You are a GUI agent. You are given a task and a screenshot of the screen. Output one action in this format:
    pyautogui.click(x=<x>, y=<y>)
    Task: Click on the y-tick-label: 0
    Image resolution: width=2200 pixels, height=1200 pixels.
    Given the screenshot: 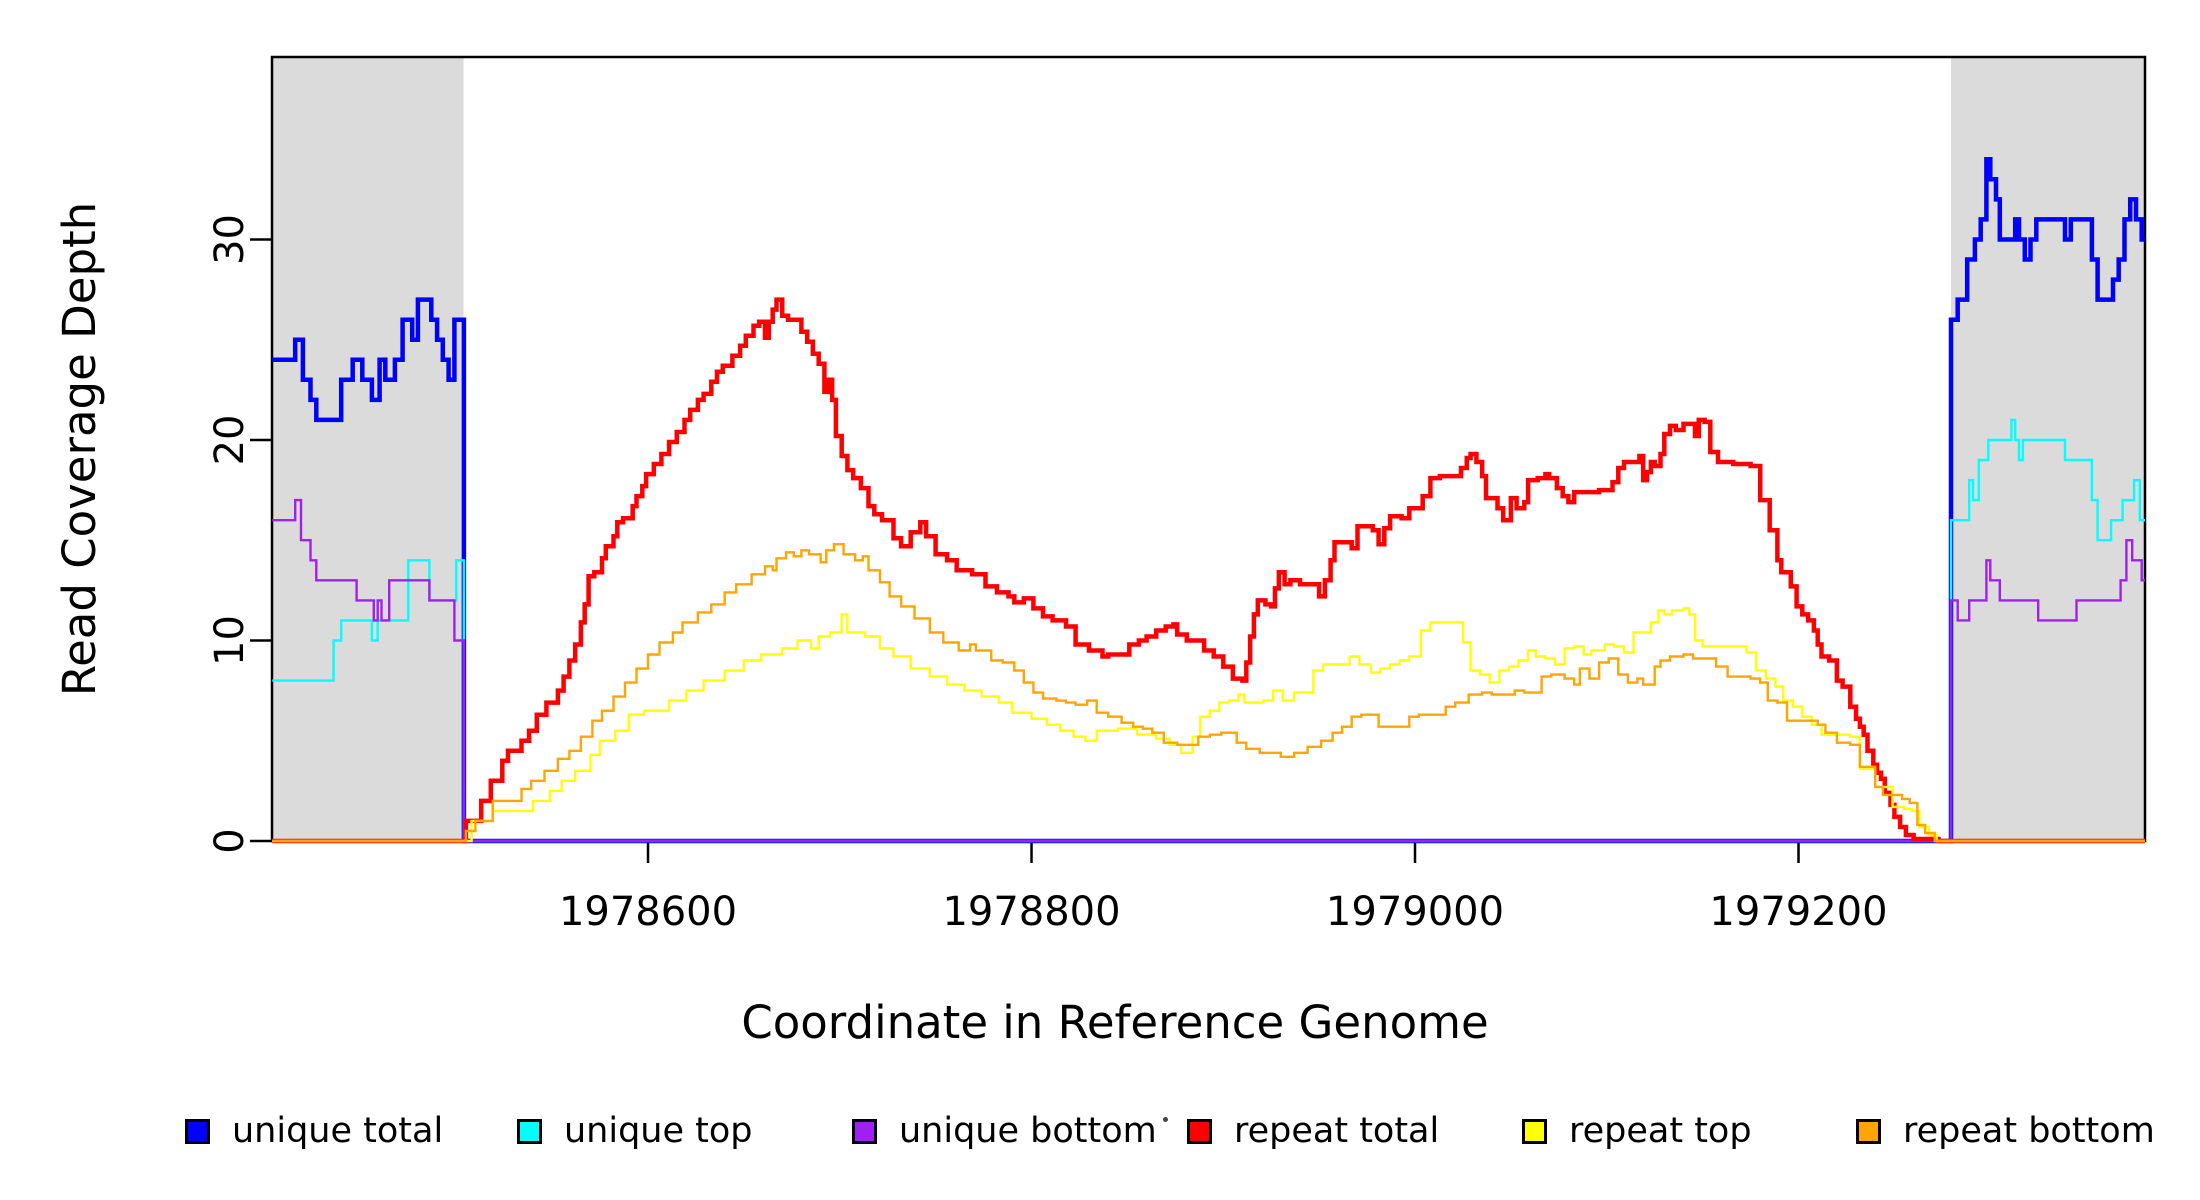 What is the action you would take?
    pyautogui.click(x=230, y=840)
    